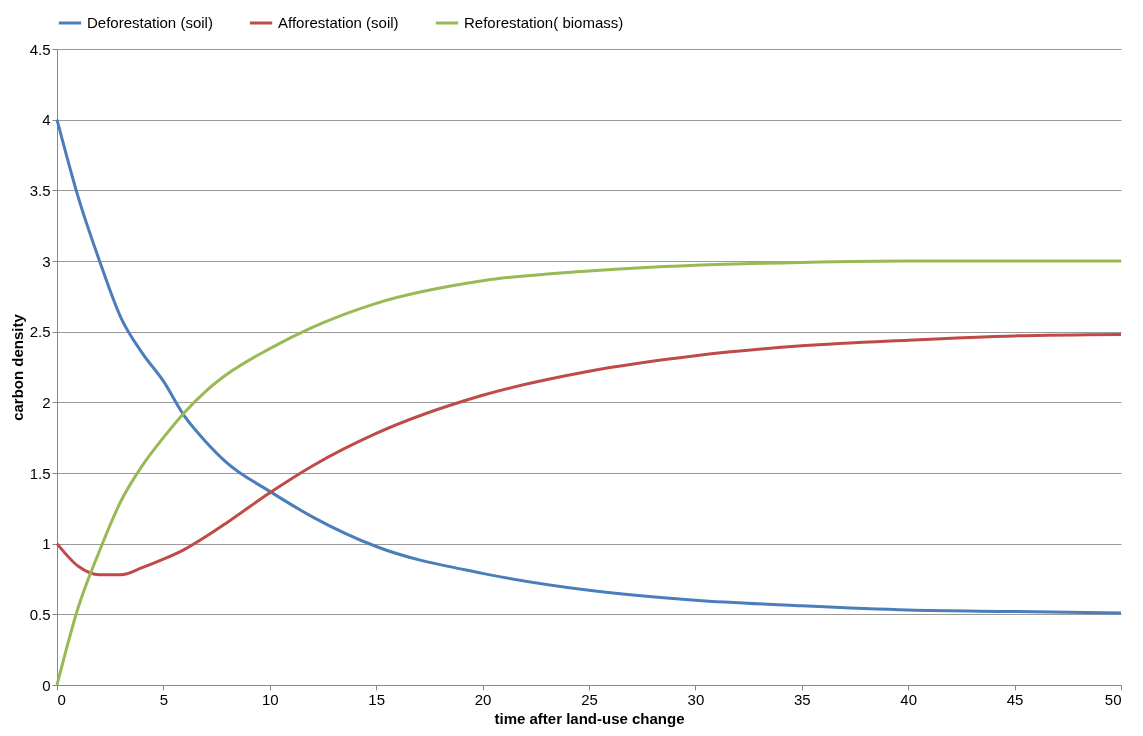 This screenshot has height=736, width=1143. What do you see at coordinates (270, 699) in the screenshot?
I see `x-tick-label: 10` at bounding box center [270, 699].